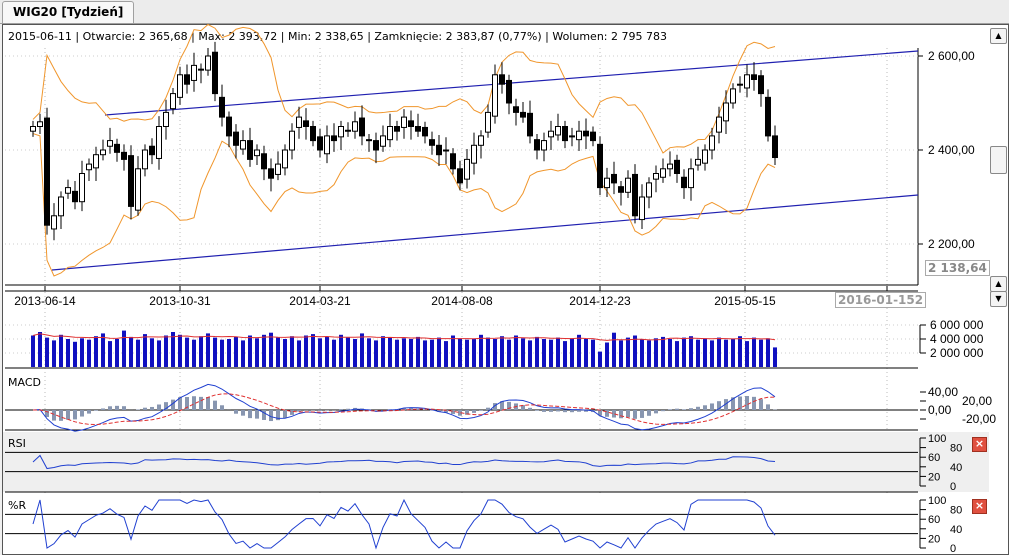 This screenshot has height=555, width=1009. Describe the element at coordinates (998, 160) in the screenshot. I see `scrollbar-thumb` at that location.